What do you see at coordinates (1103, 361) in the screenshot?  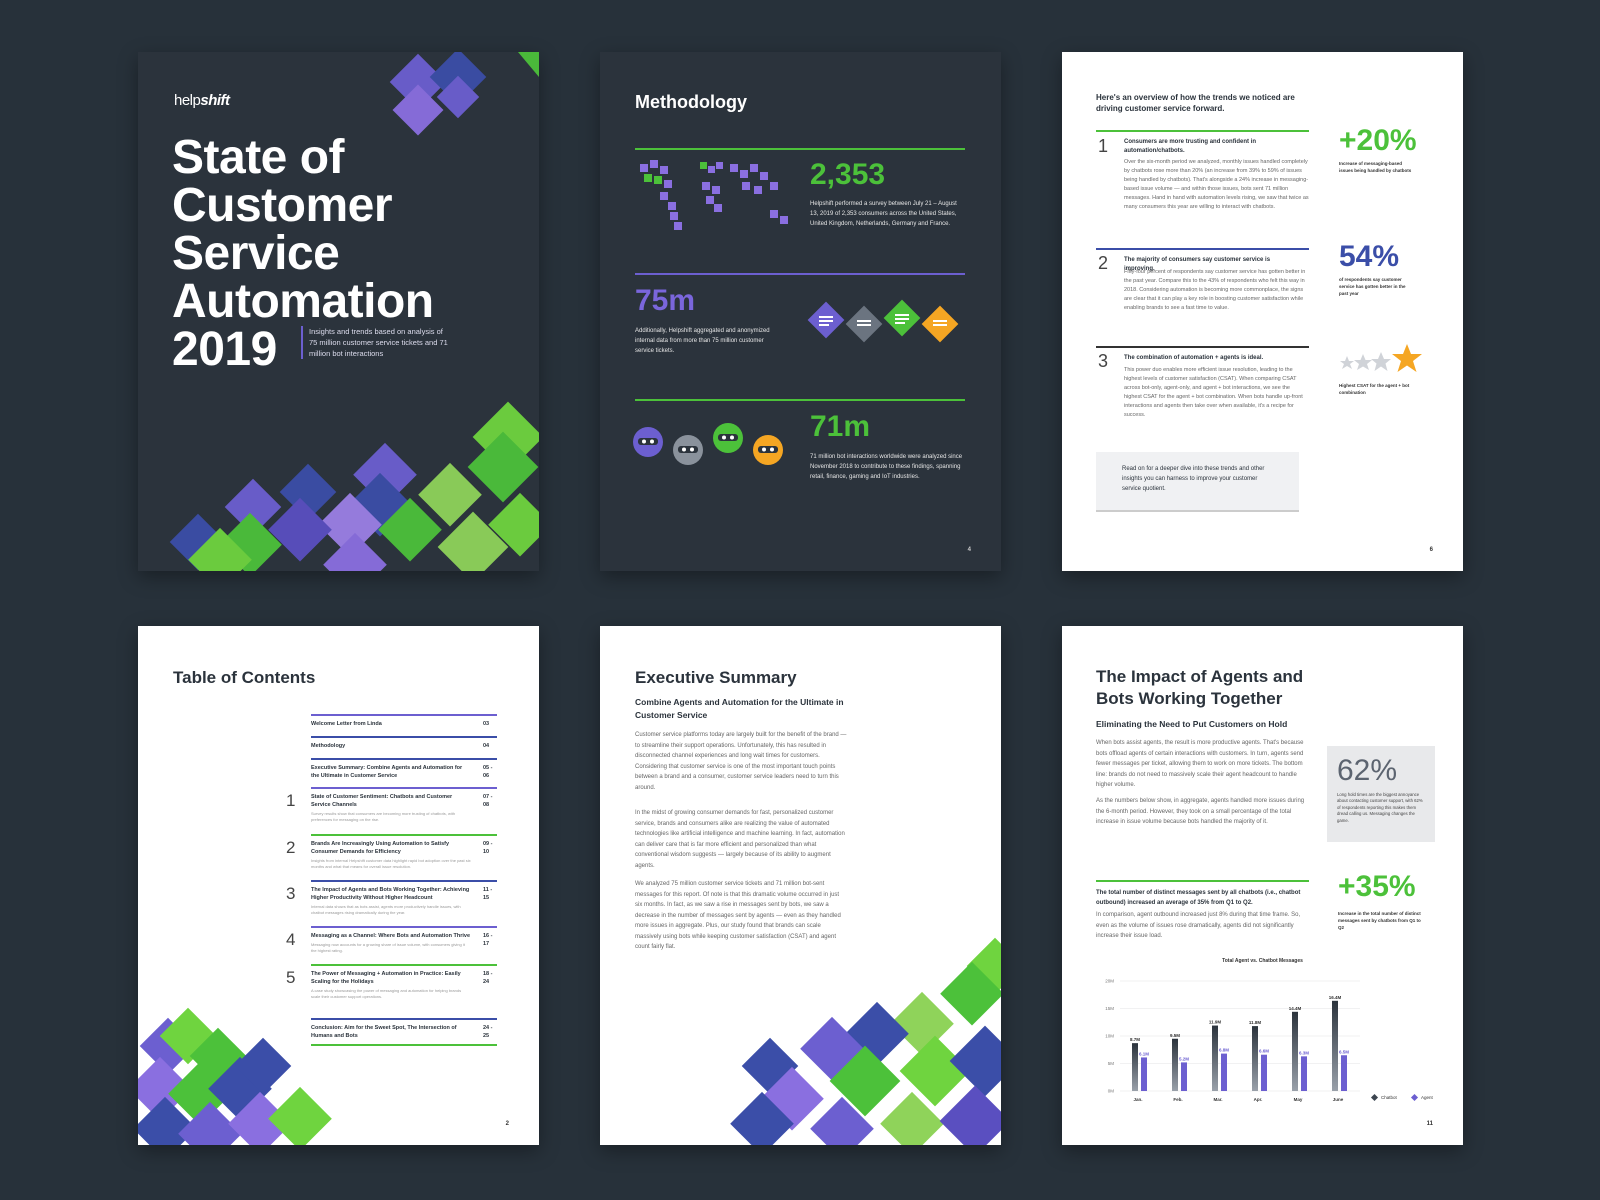 I see `trend-number: 3` at bounding box center [1103, 361].